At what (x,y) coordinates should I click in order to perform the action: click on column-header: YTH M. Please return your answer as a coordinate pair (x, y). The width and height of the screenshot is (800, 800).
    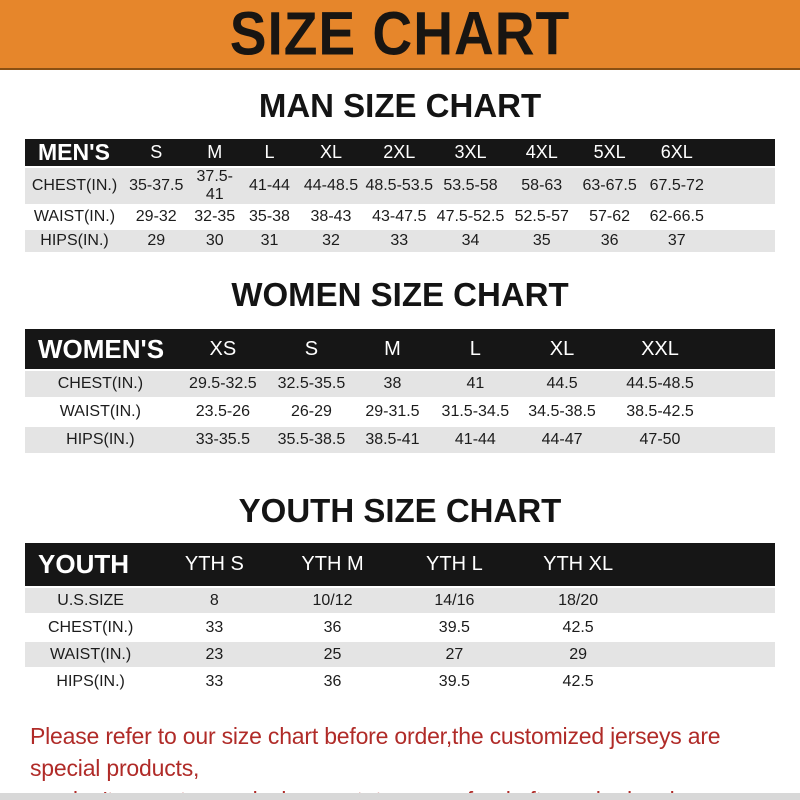
    Looking at the image, I should click on (332, 565).